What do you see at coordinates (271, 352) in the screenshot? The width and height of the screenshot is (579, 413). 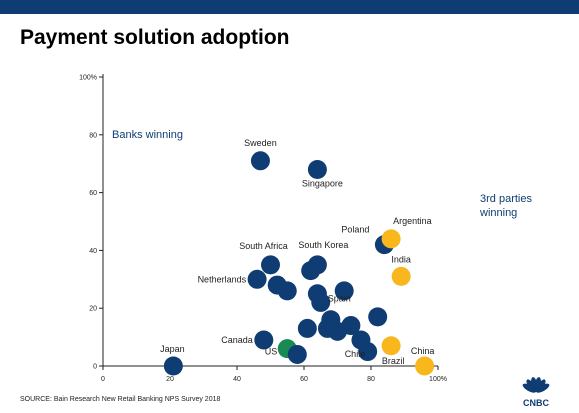 I see `point-label-us: US` at bounding box center [271, 352].